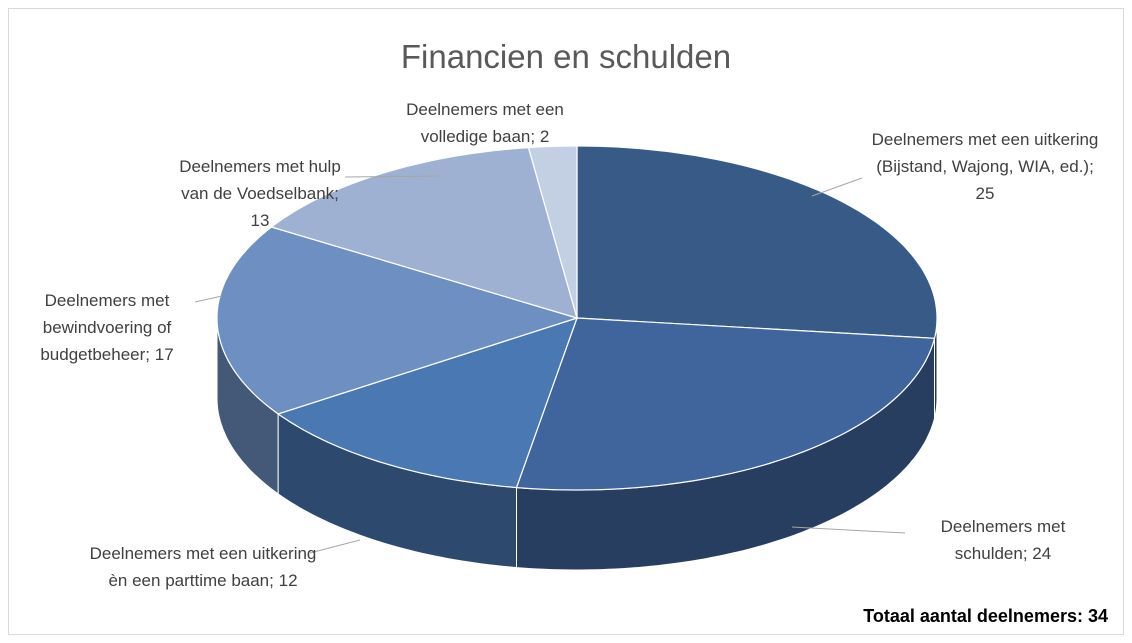  I want to click on label-value: 24, so click(1042, 553).